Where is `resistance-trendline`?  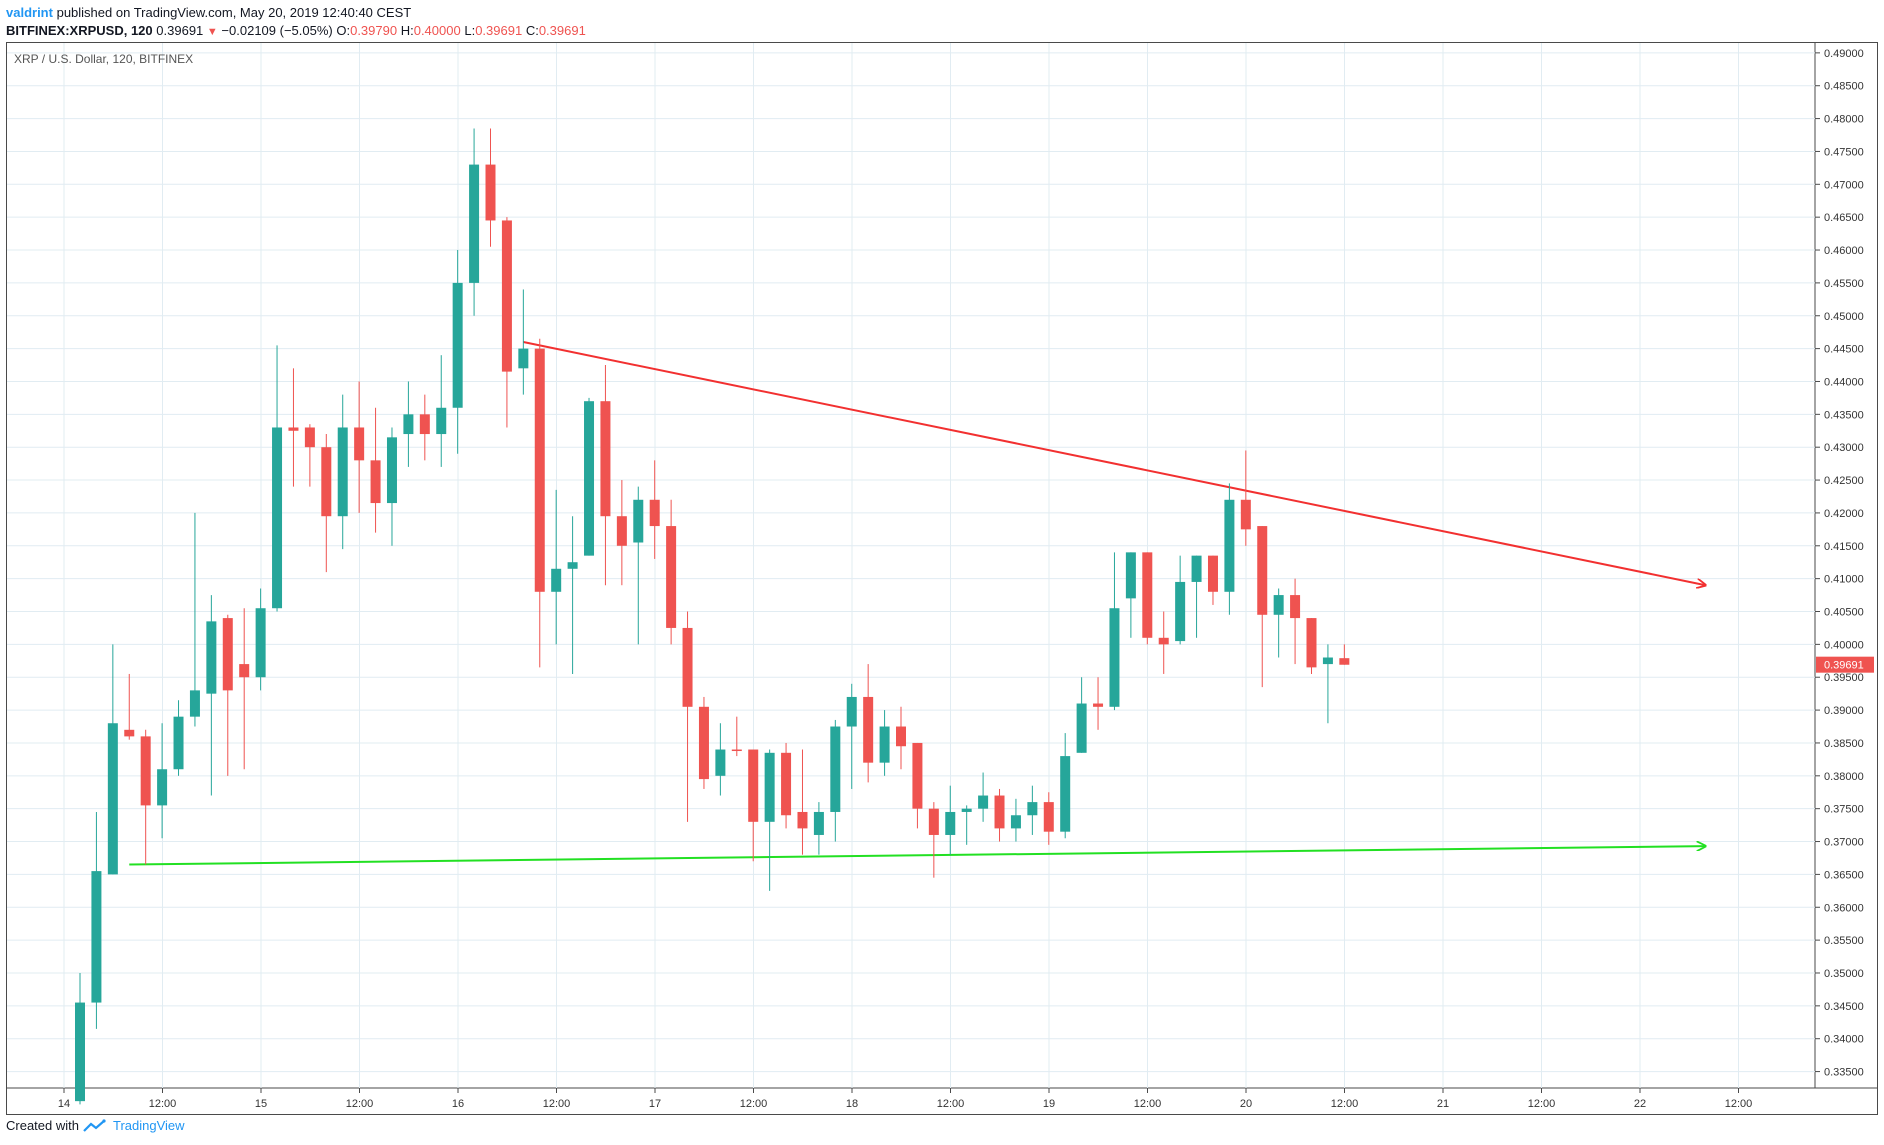 resistance-trendline is located at coordinates (1114, 463).